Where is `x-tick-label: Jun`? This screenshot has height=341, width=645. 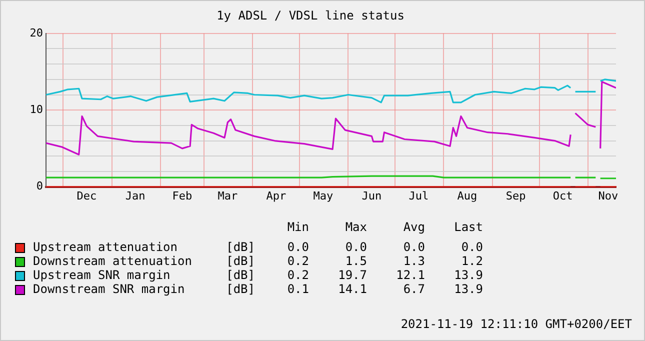 x-tick-label: Jun is located at coordinates (372, 195).